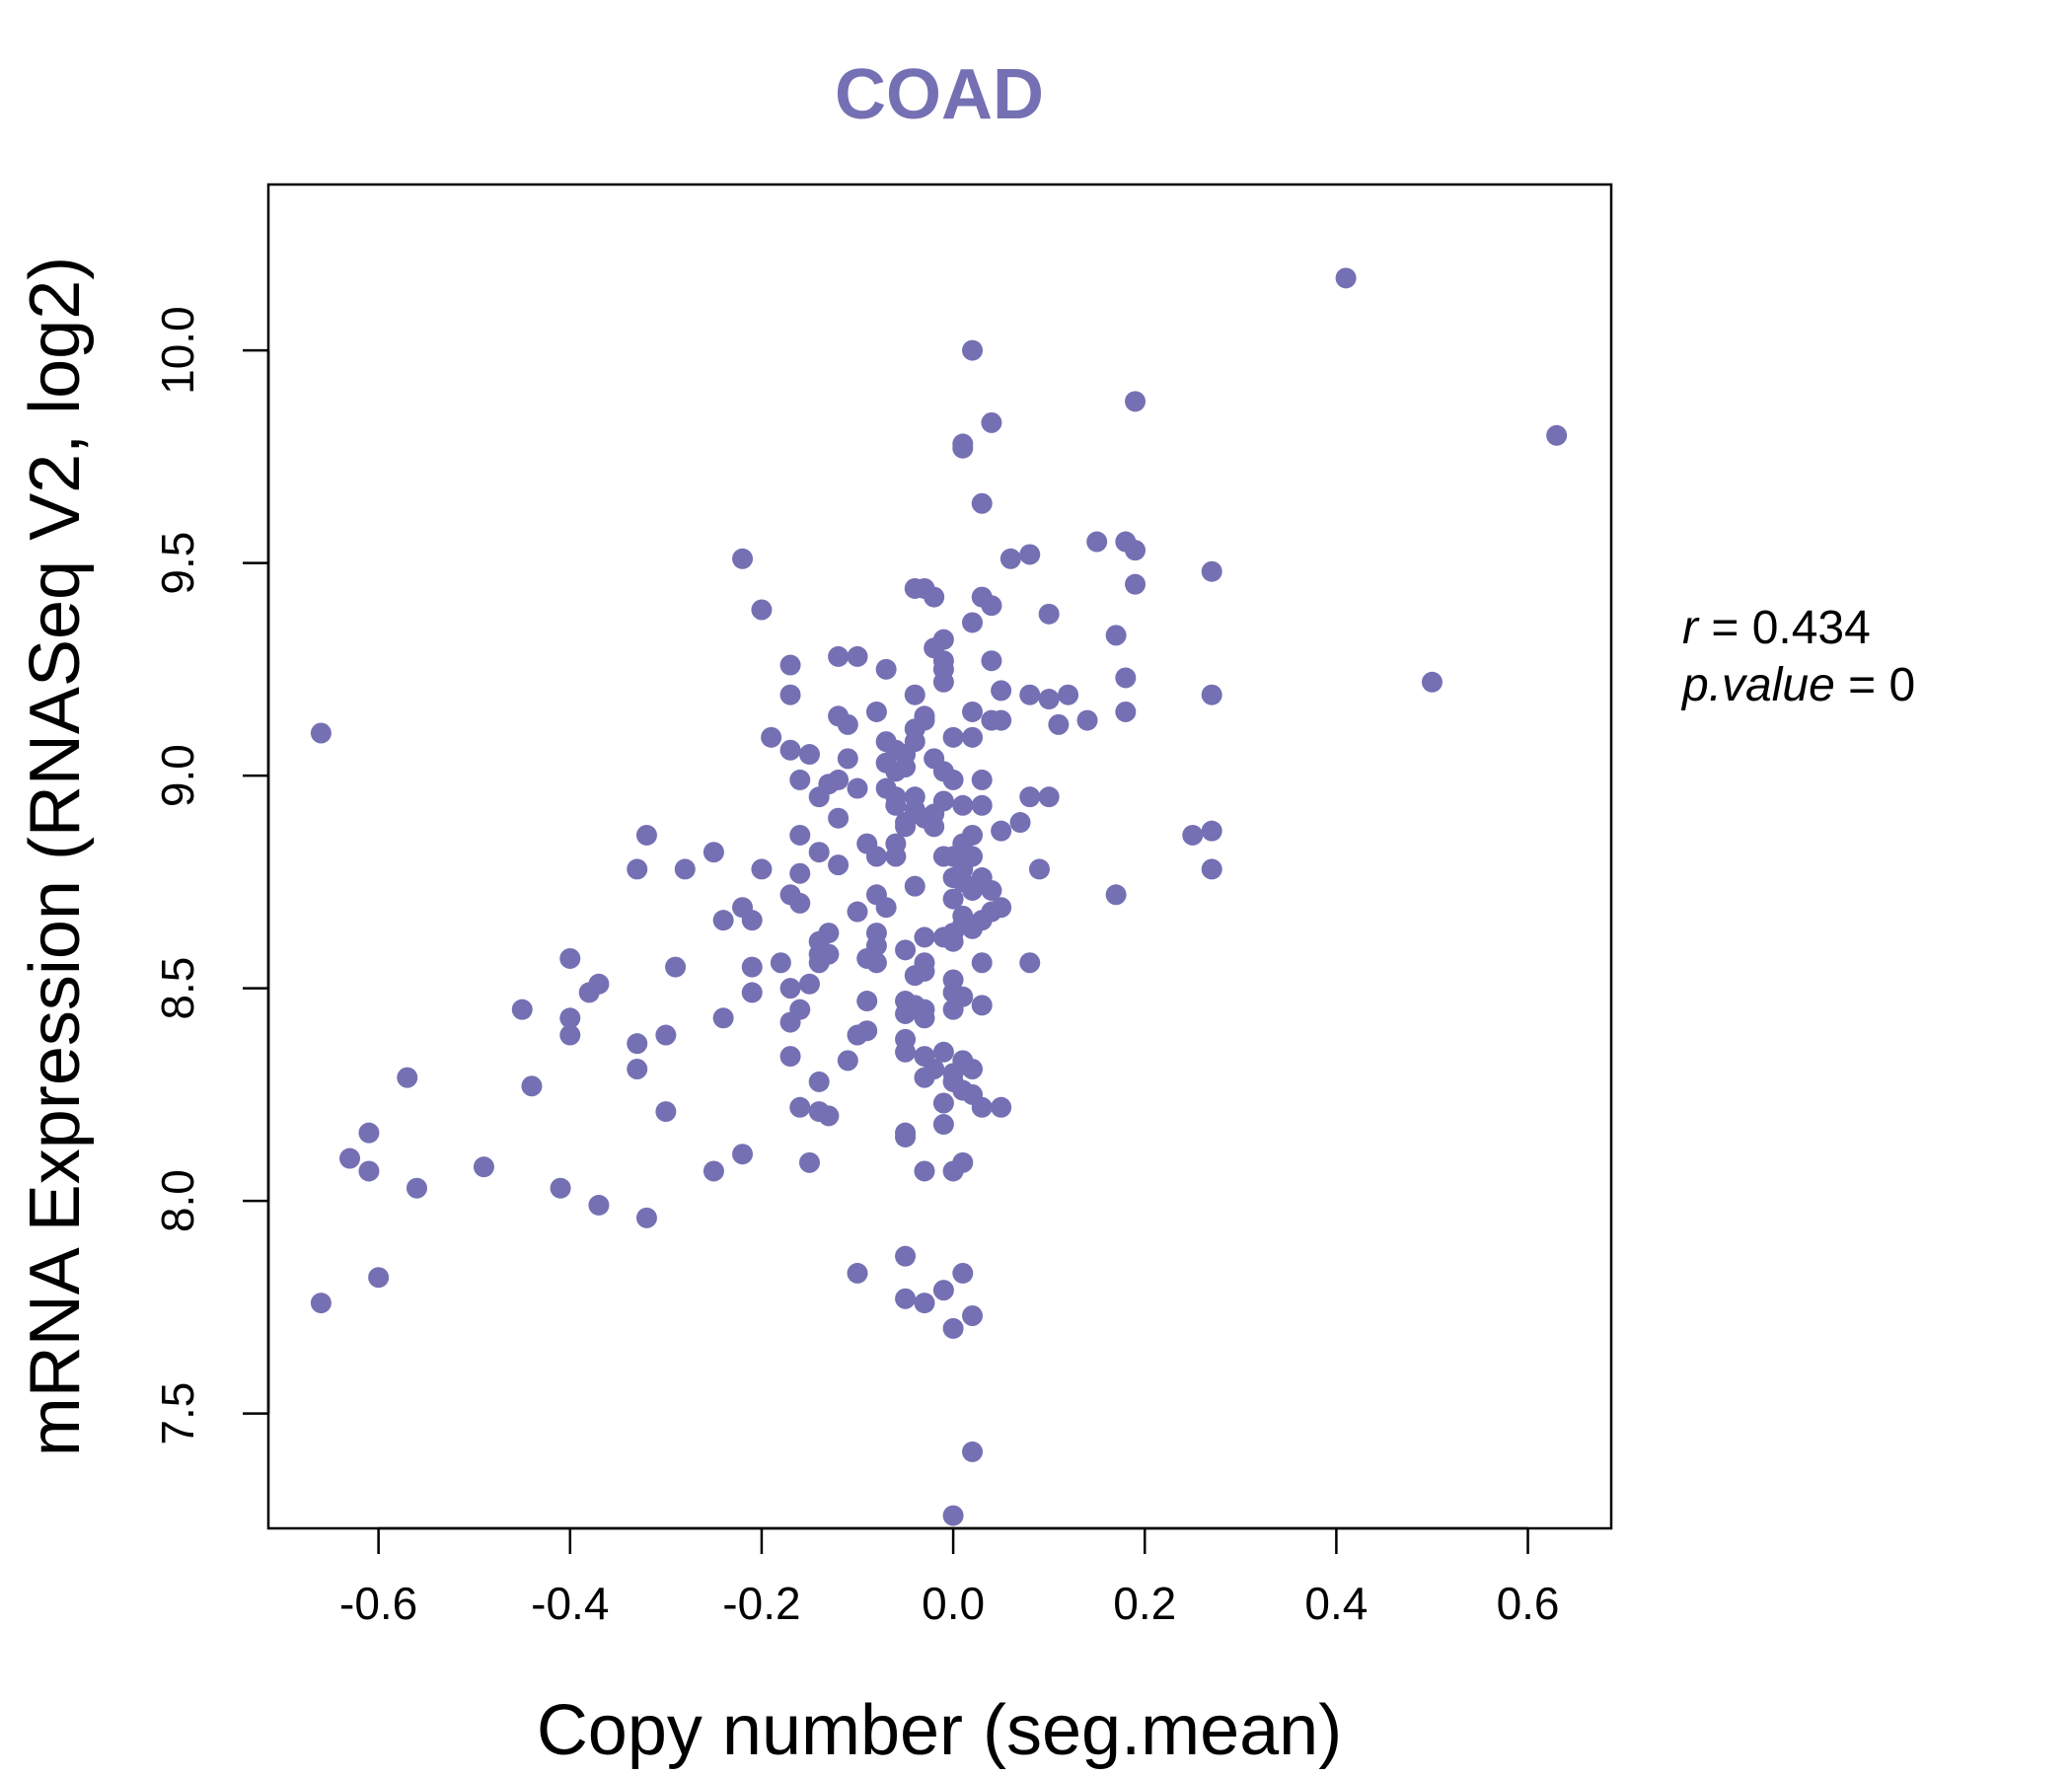 This screenshot has width=2072, height=1776. I want to click on chart-title: COAD, so click(940, 94).